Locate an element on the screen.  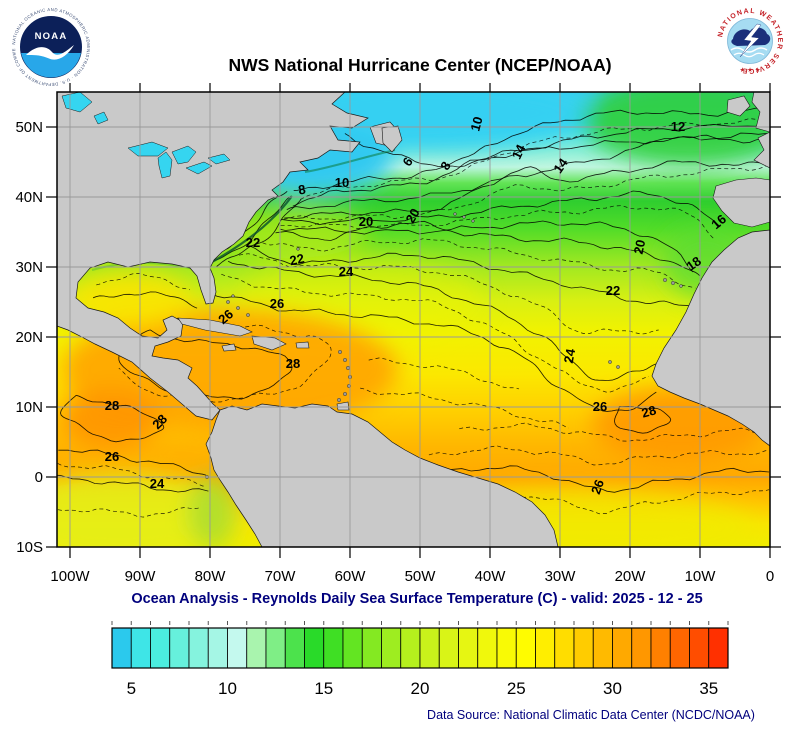
lon-tick-label: 50W is located at coordinates (421, 576).